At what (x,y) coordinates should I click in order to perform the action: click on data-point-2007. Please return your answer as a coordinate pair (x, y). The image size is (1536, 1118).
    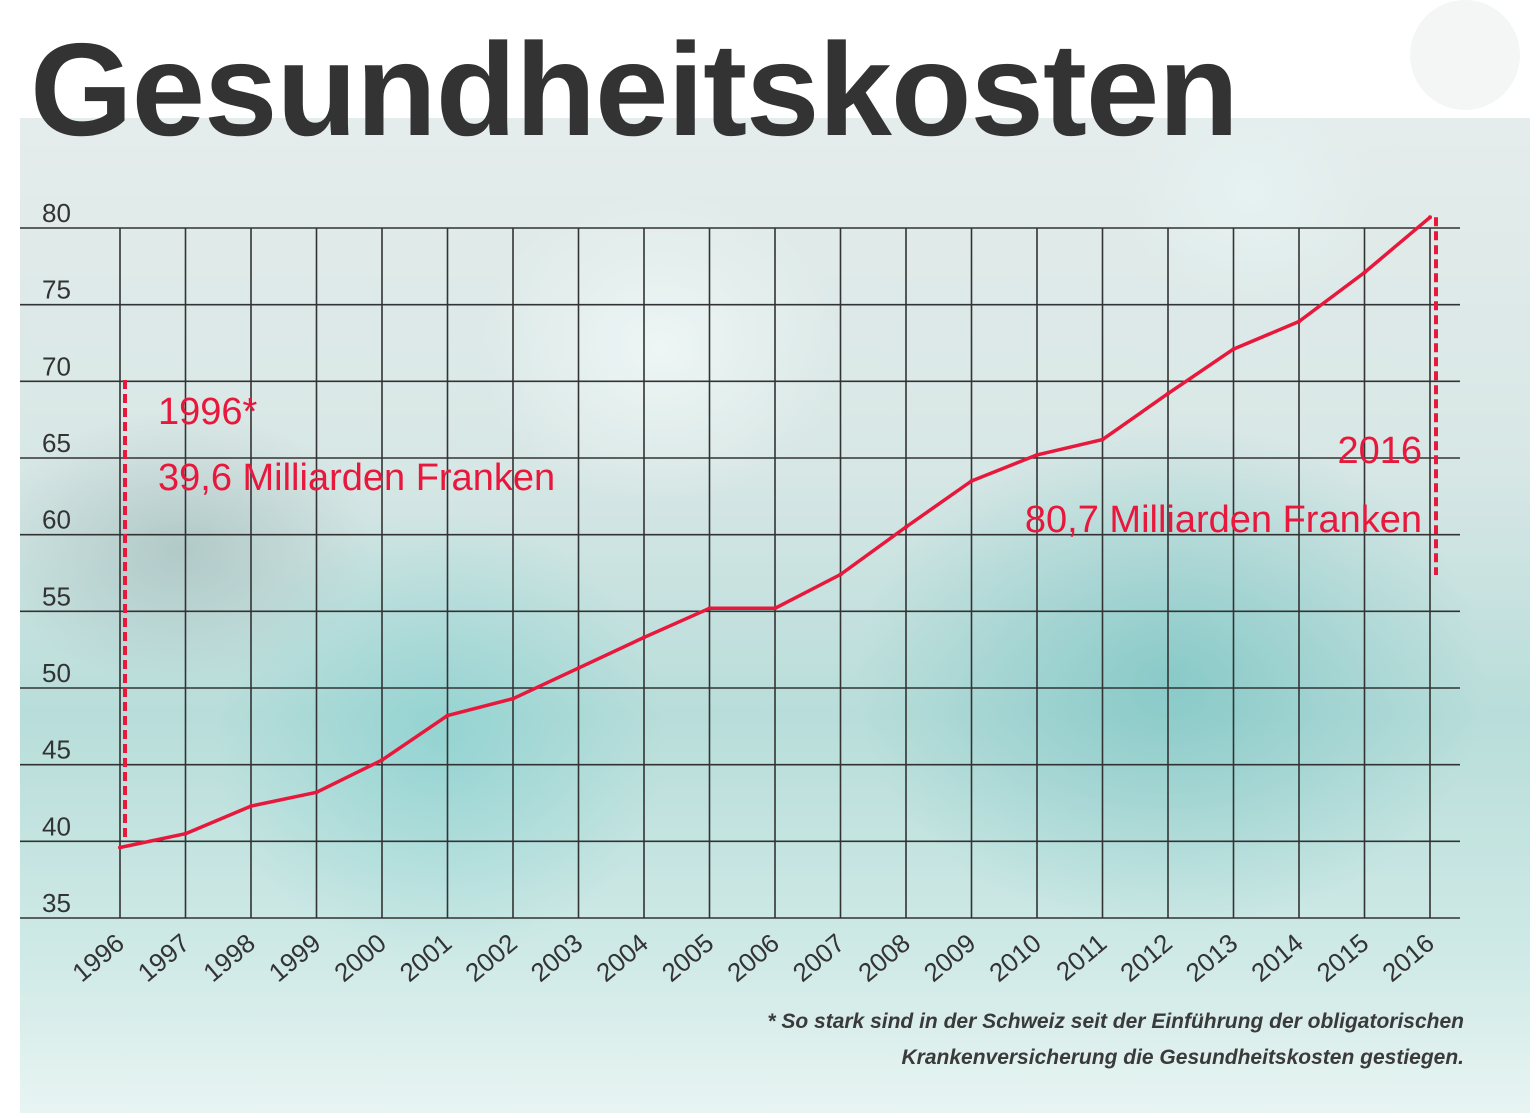
    Looking at the image, I should click on (840, 574).